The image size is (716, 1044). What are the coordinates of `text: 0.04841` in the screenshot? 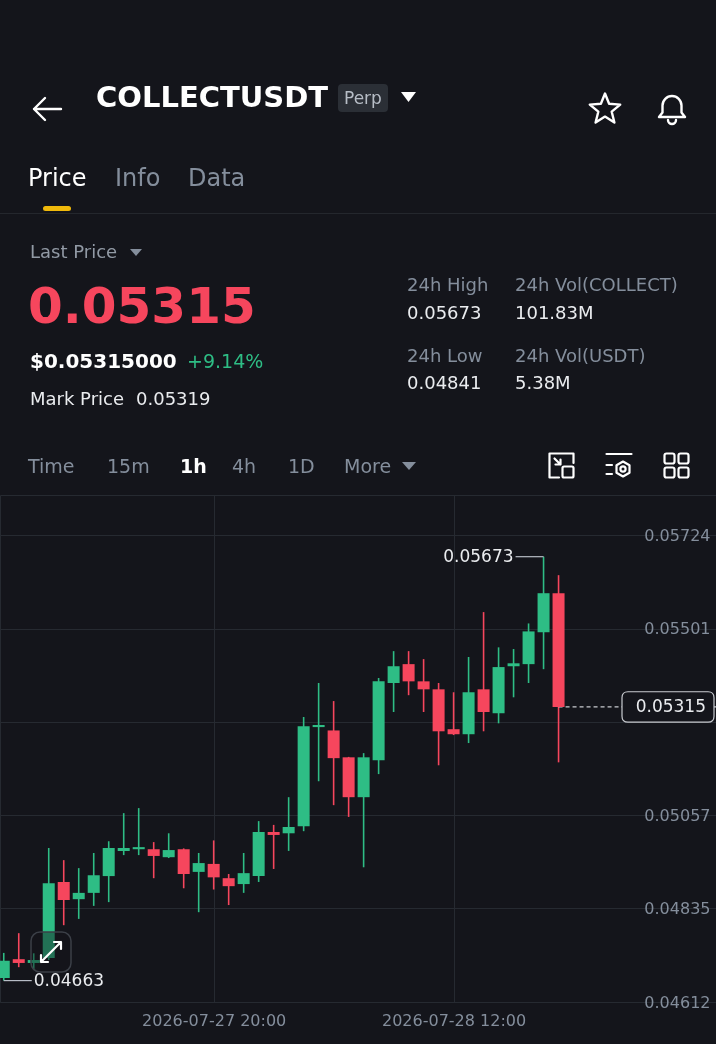 It's located at (444, 383).